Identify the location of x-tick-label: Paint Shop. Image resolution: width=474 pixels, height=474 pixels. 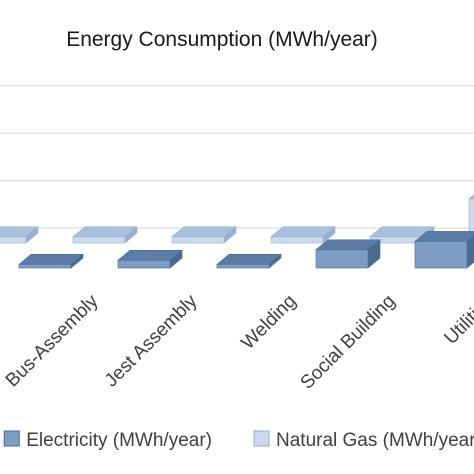
(2, 331).